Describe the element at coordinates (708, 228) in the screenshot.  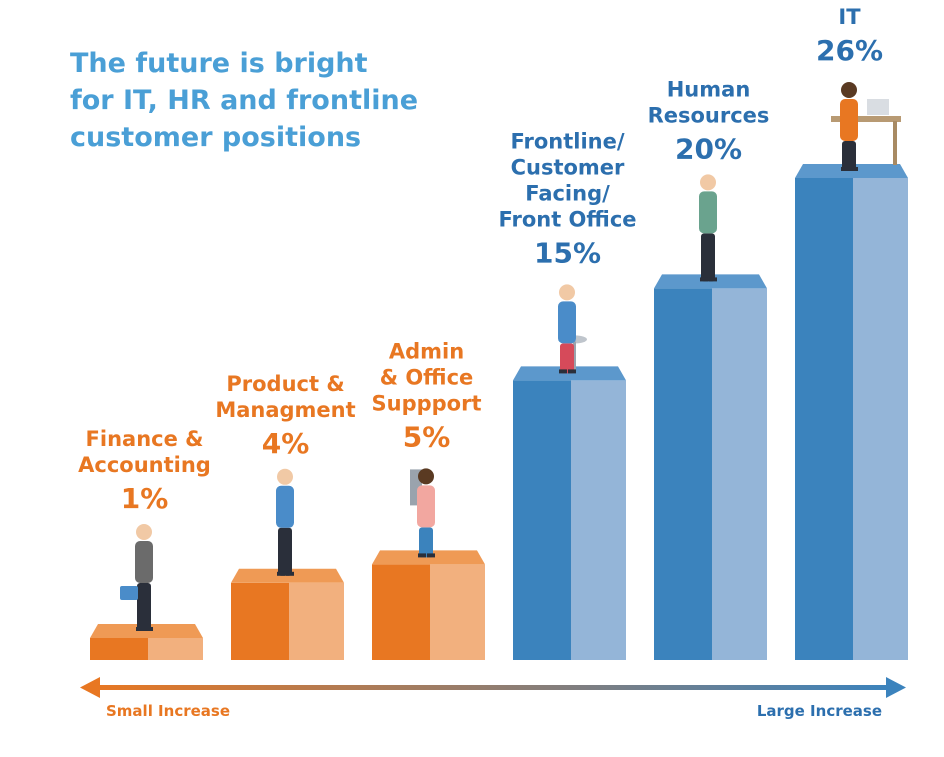
I see `person-man-on-phone-icon` at that location.